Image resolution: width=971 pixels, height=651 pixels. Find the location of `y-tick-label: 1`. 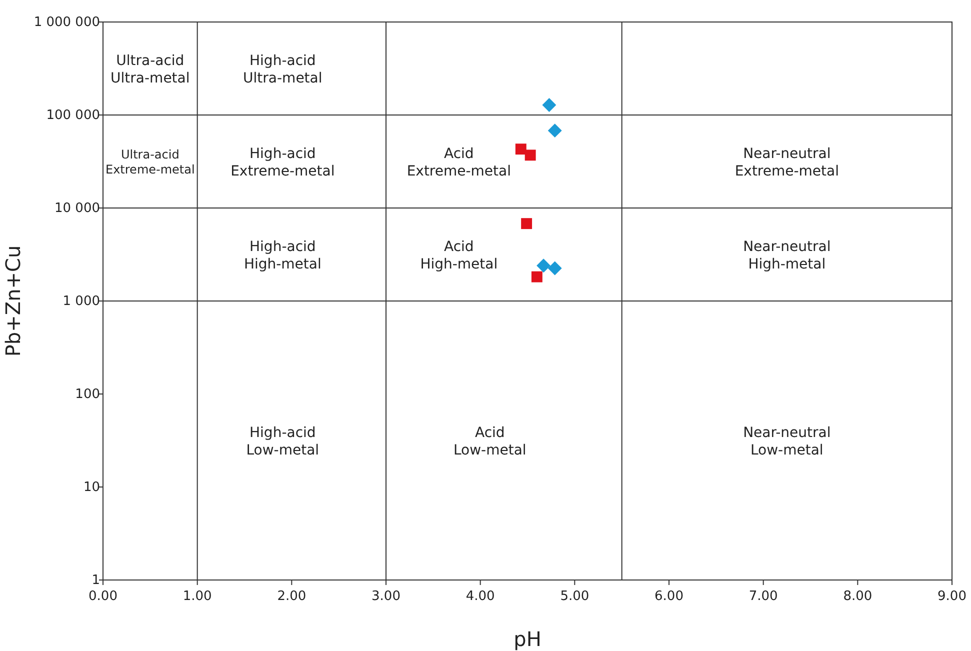

y-tick-label: 1 is located at coordinates (96, 580).